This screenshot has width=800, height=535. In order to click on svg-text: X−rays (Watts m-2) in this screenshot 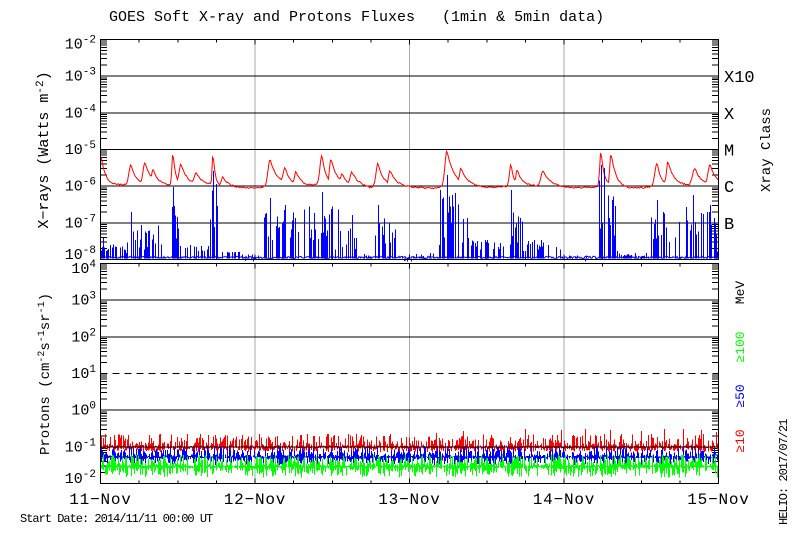, I will do `click(44, 149)`.